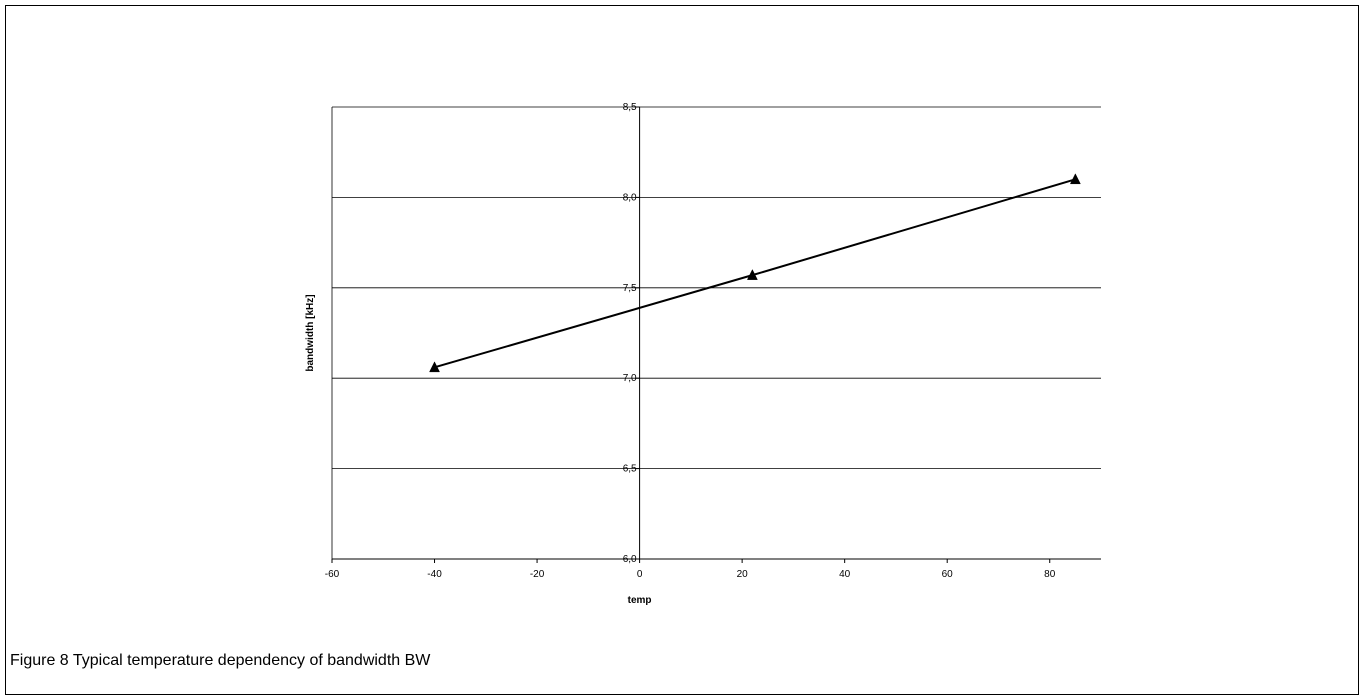  Describe the element at coordinates (640, 600) in the screenshot. I see `x-axis-title: temp` at that location.